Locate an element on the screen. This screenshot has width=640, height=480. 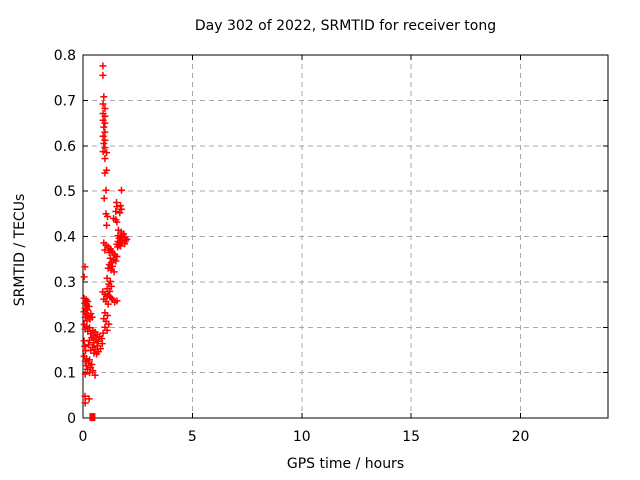
x-tick-label-5: 5 is located at coordinates (192, 437).